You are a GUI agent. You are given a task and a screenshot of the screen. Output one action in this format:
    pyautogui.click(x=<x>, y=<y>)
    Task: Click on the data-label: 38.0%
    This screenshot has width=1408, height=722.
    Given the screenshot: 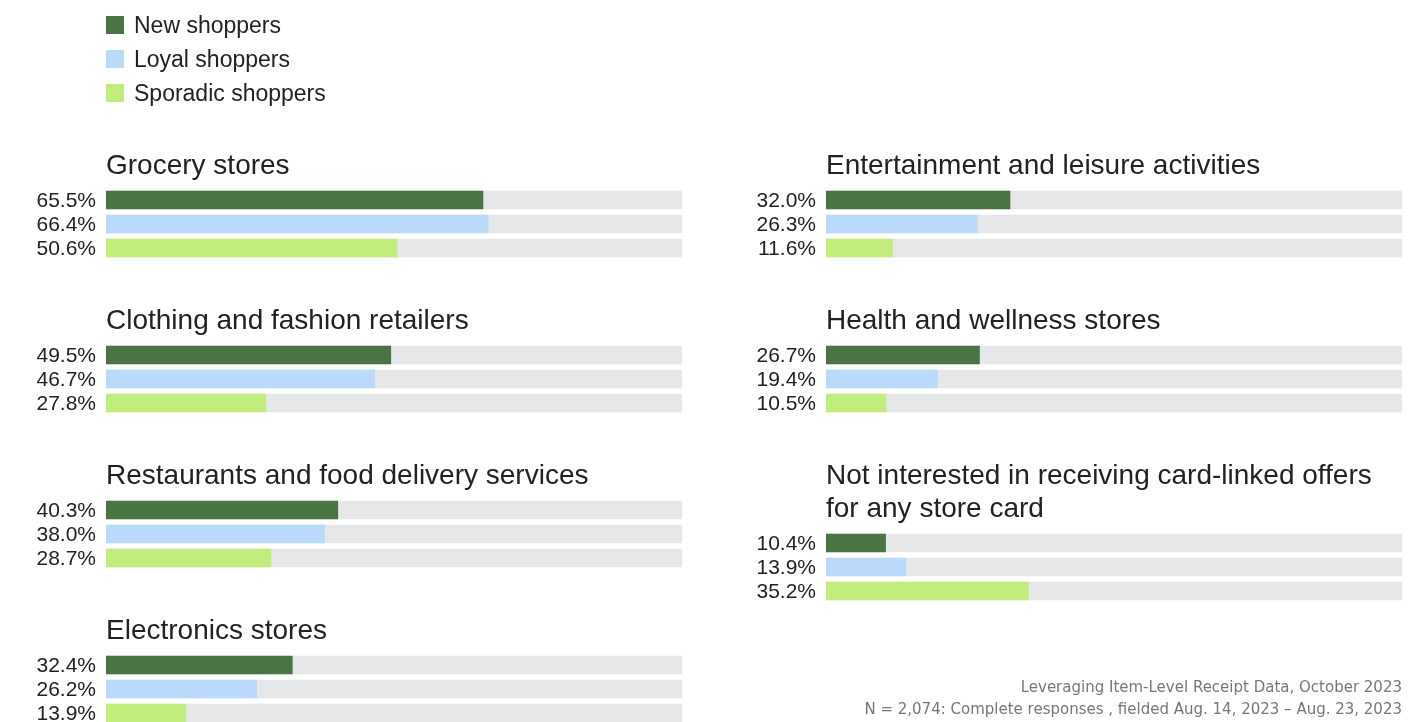 What is the action you would take?
    pyautogui.click(x=66, y=533)
    